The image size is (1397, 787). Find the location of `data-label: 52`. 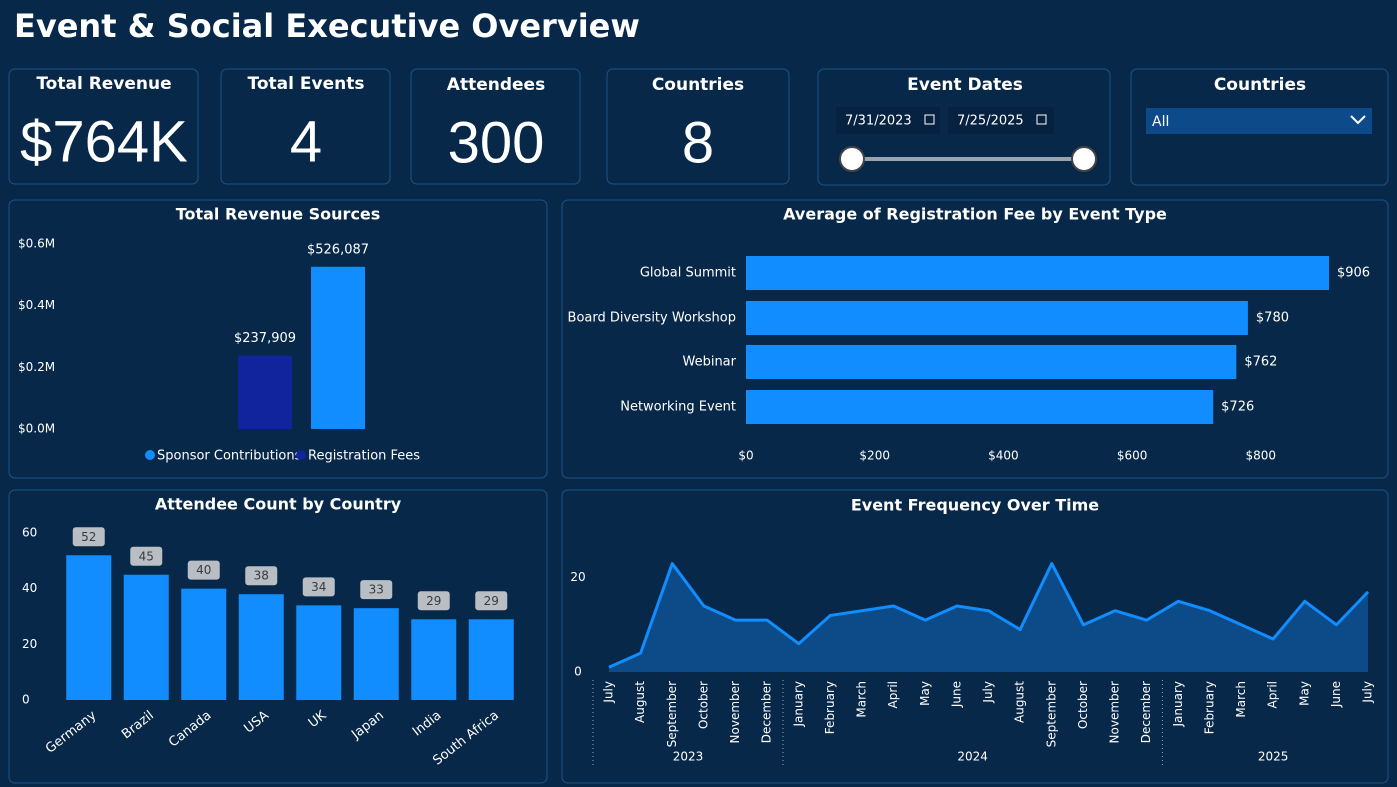

data-label: 52 is located at coordinates (88, 537).